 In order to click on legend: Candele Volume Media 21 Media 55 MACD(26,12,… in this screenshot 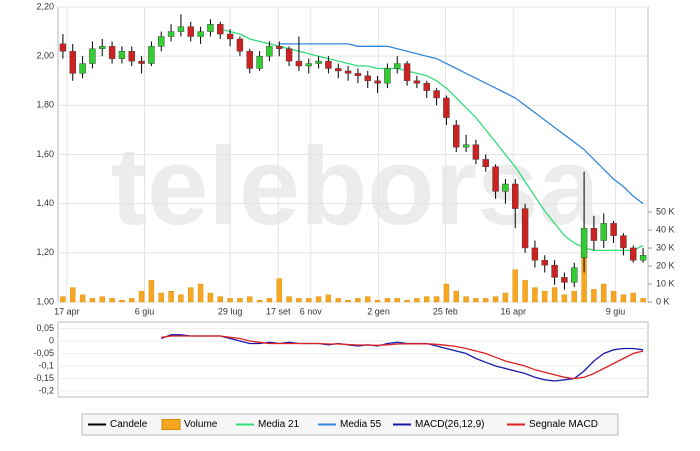, I will do `click(343, 424)`.